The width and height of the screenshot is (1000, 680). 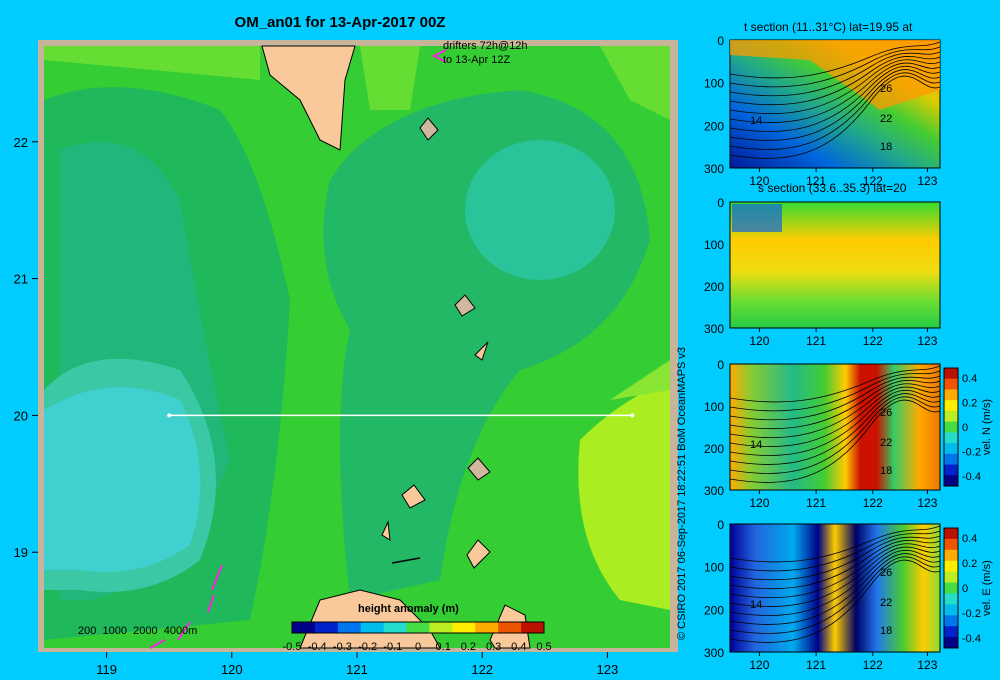 I want to click on land-taiwan, so click(x=308, y=98).